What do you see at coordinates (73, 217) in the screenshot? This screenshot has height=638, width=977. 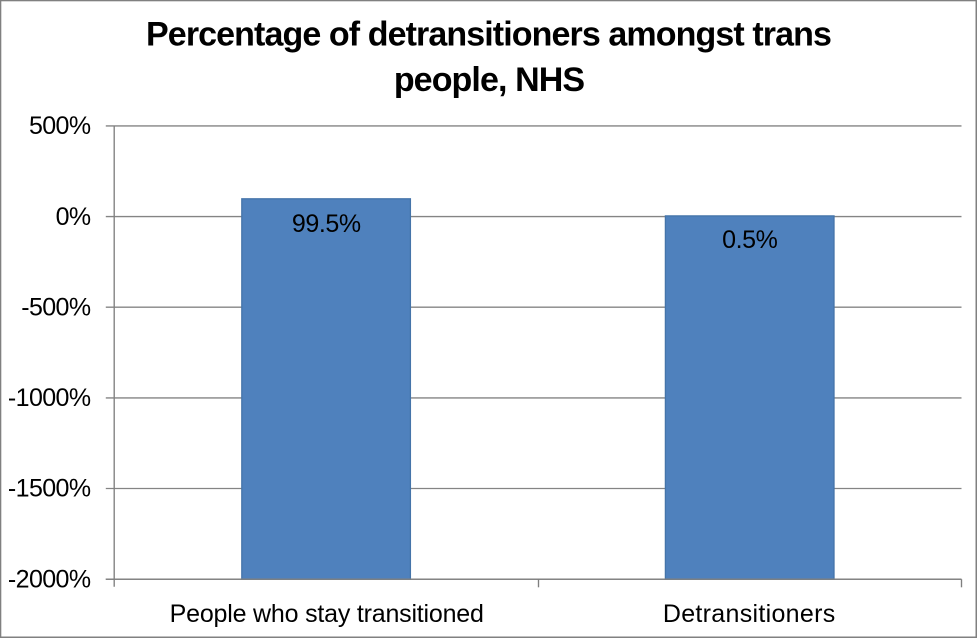 I see `svg-text: 0%` at bounding box center [73, 217].